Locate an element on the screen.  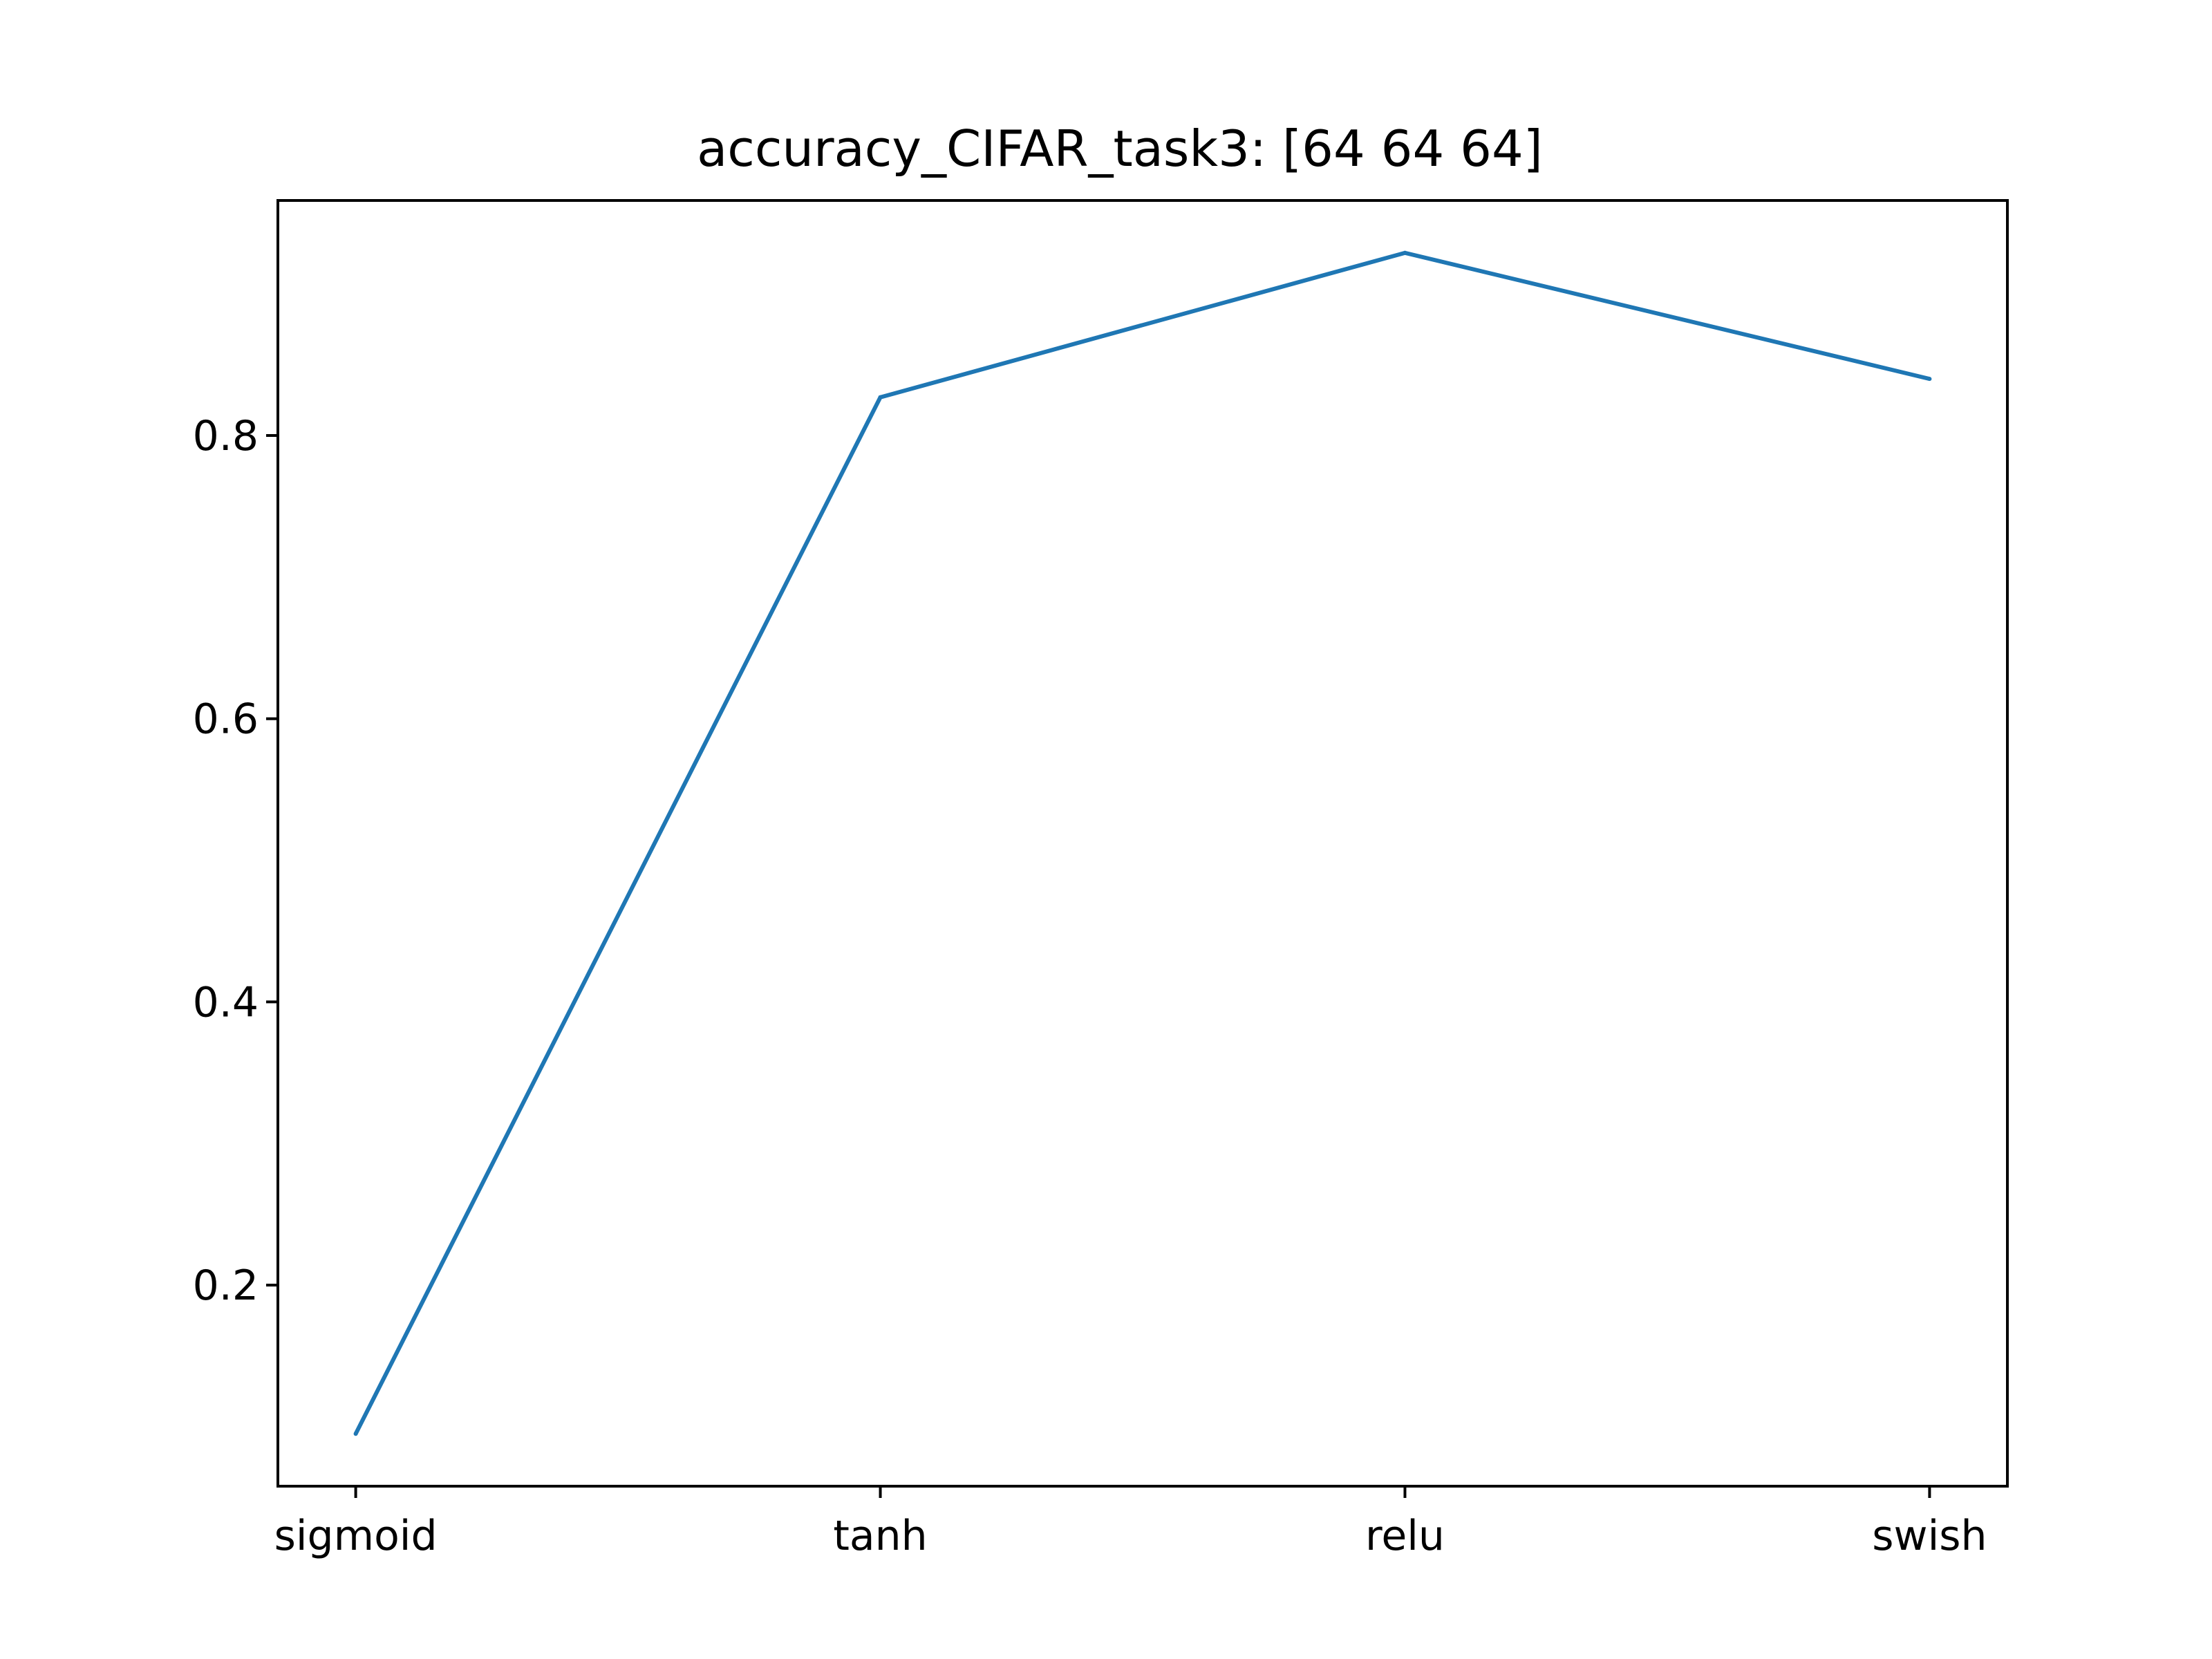
x-tick-label: tanh is located at coordinates (880, 1536).